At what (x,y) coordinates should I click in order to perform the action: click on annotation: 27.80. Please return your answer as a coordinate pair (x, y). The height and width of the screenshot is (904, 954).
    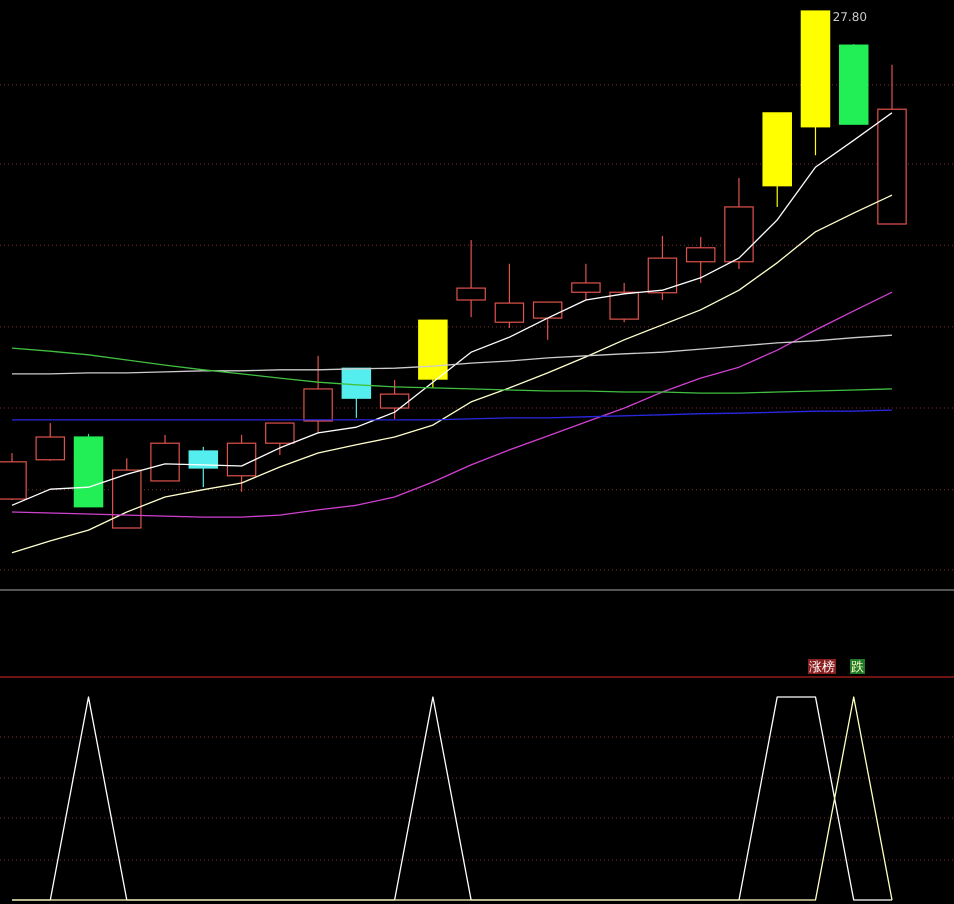
    Looking at the image, I should click on (849, 17).